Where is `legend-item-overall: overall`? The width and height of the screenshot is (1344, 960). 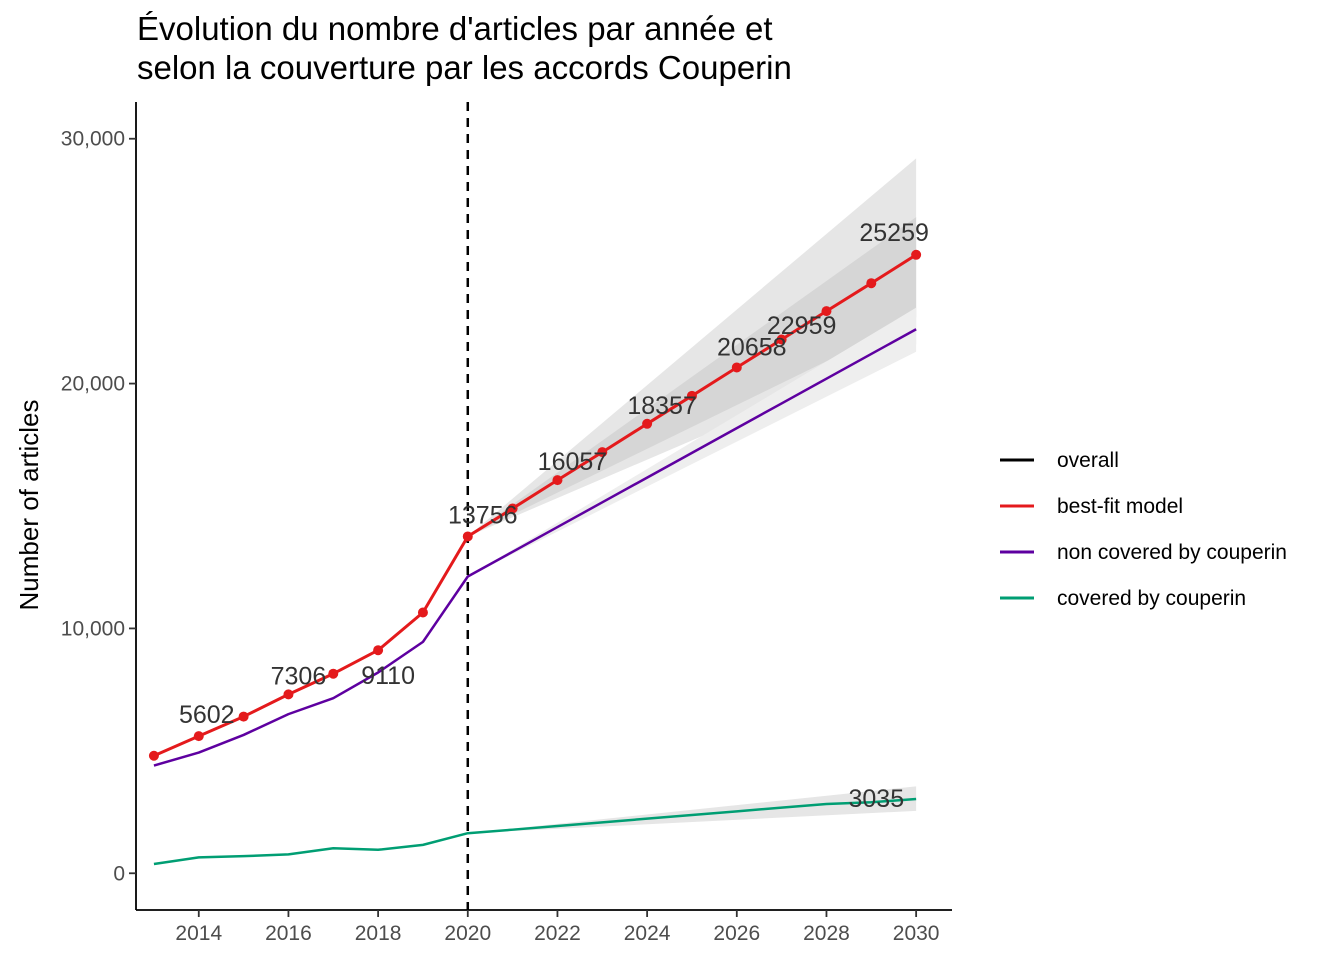
legend-item-overall: overall is located at coordinates (1059, 460).